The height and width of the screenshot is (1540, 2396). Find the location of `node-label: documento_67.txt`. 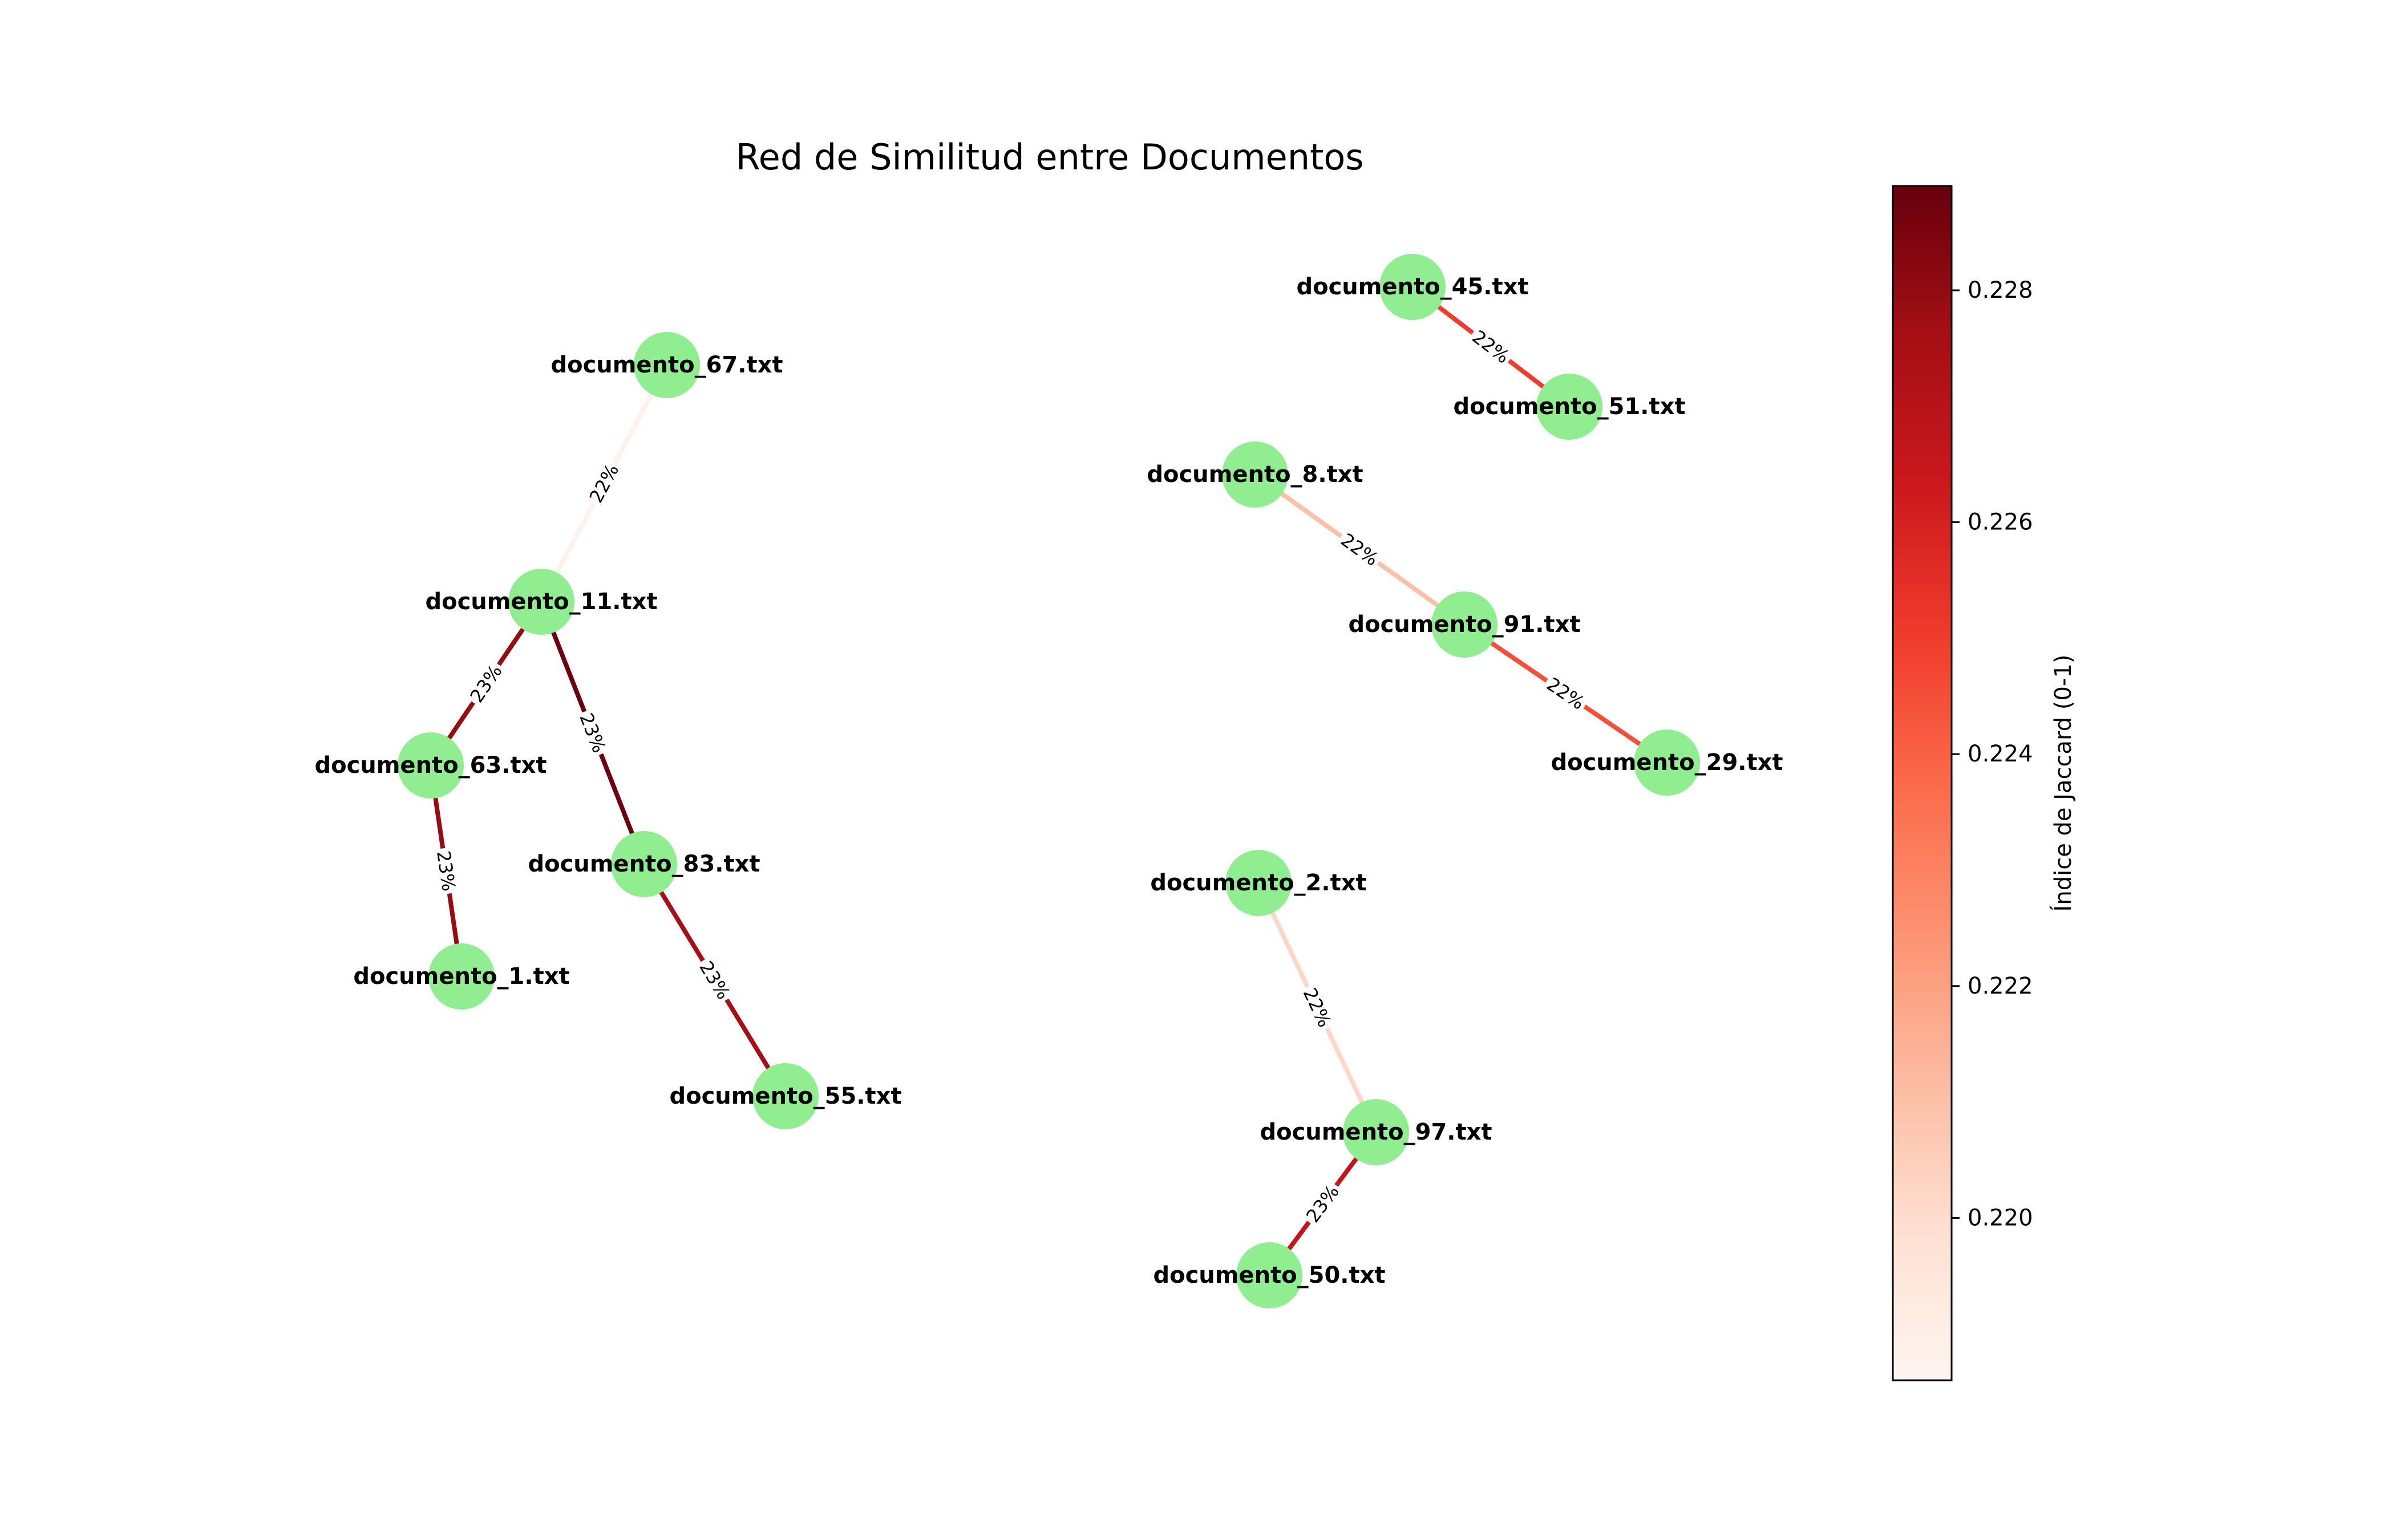

node-label: documento_67.txt is located at coordinates (667, 365).